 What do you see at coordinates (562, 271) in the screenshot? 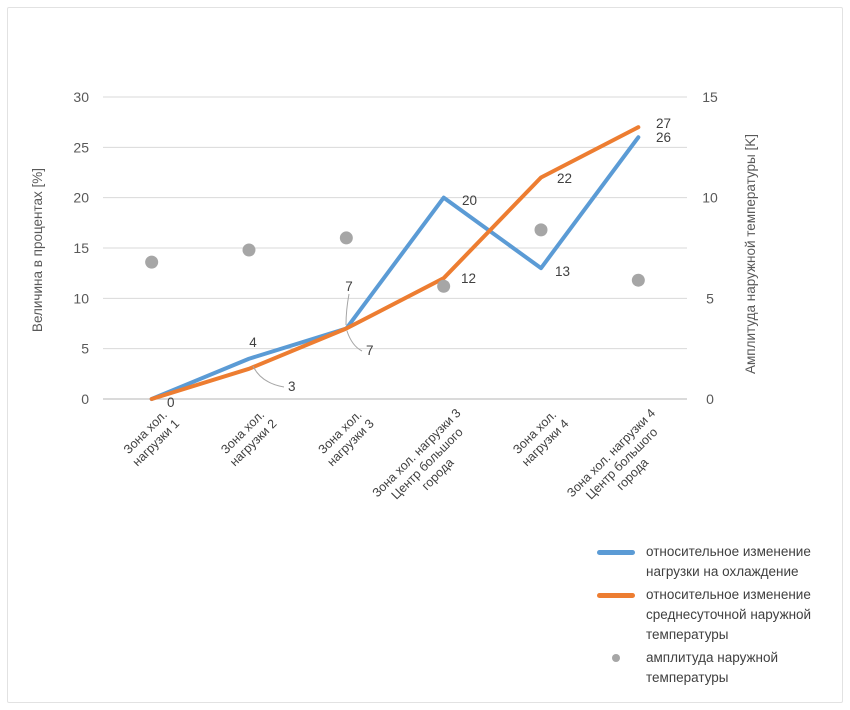
I see `svg-text: 13` at bounding box center [562, 271].